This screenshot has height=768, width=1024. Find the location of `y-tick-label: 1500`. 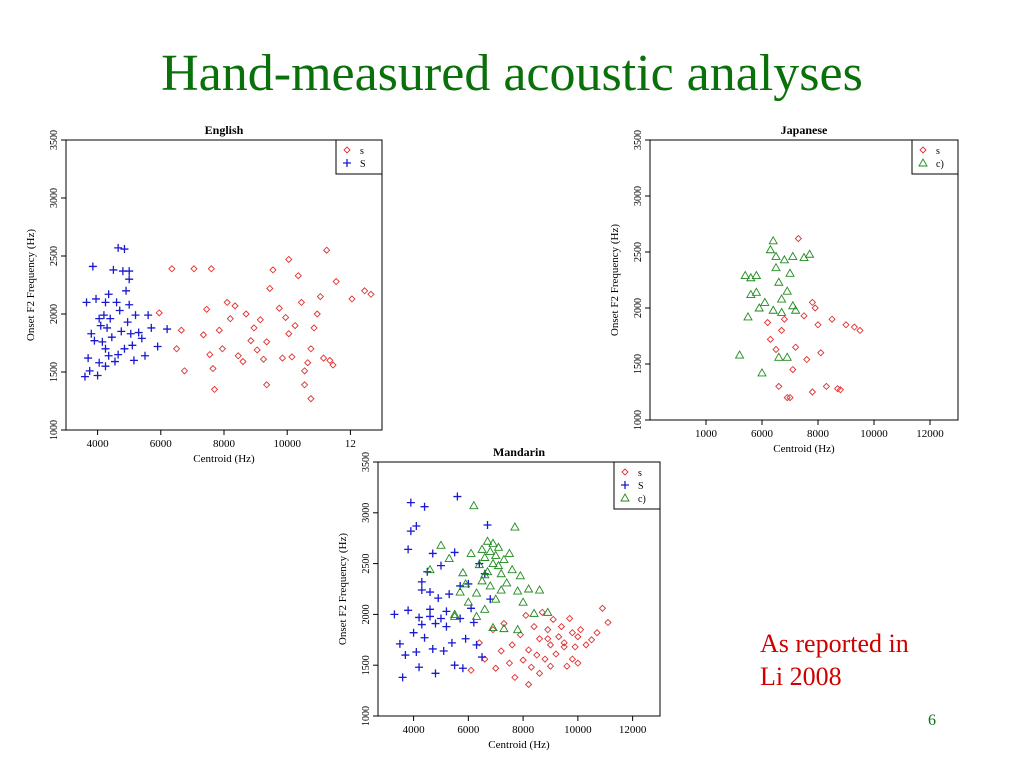

y-tick-label: 1500 is located at coordinates (638, 364).